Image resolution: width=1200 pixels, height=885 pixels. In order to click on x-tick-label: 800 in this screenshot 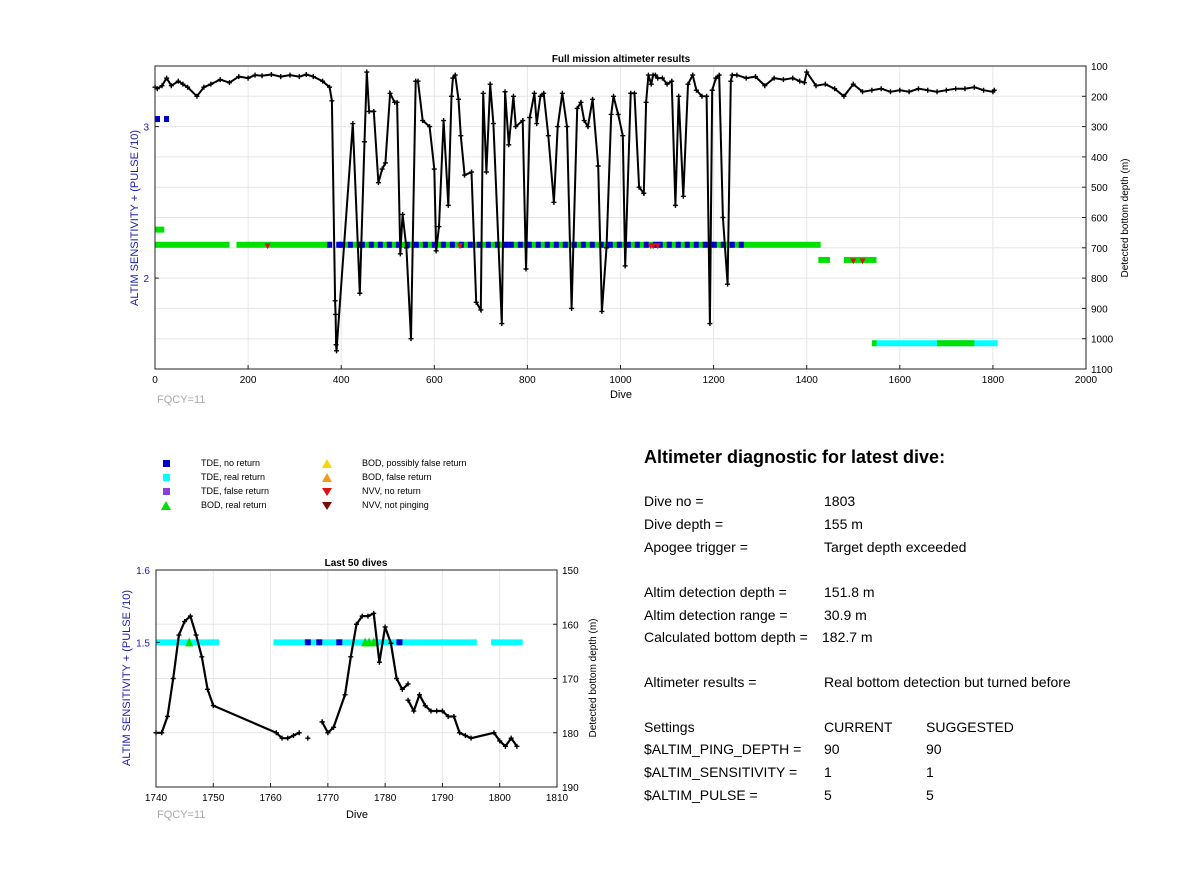, I will do `click(527, 380)`.